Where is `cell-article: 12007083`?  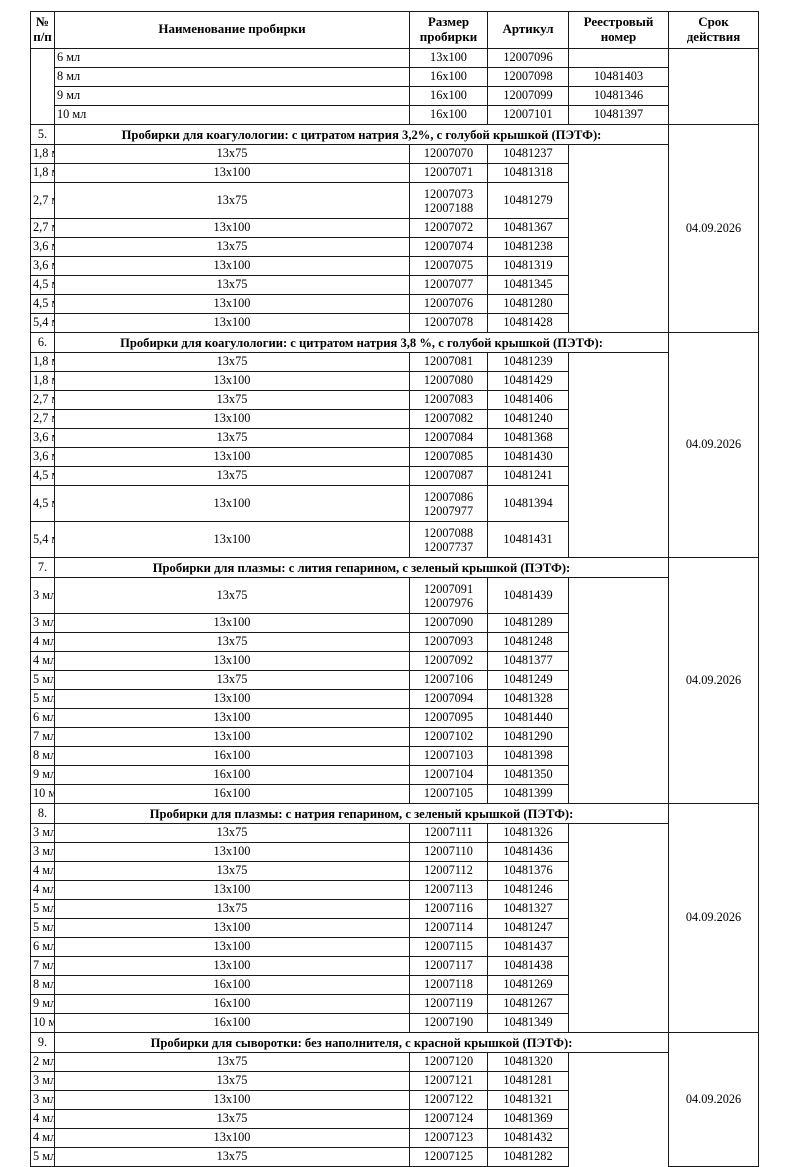
cell-article: 12007083 is located at coordinates (448, 400).